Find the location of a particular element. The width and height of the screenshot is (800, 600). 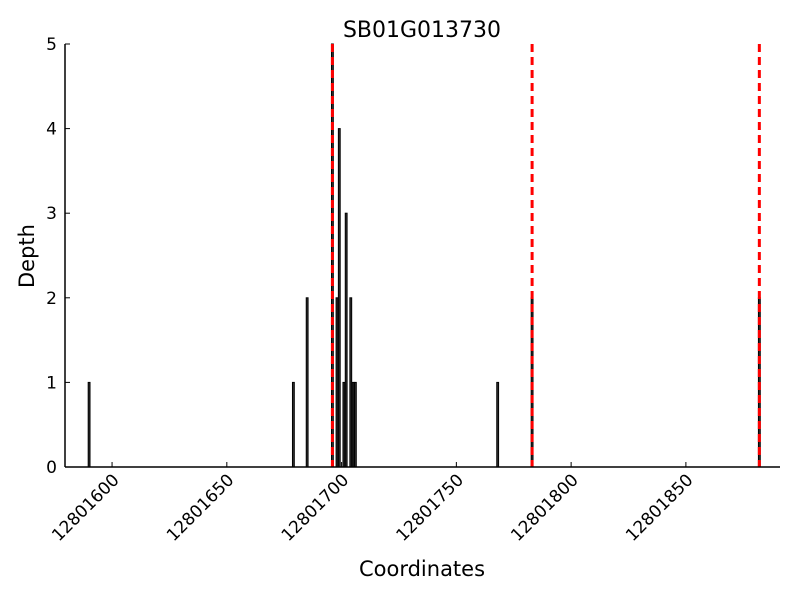

x-tick-label: 12801700 is located at coordinates (315, 507).